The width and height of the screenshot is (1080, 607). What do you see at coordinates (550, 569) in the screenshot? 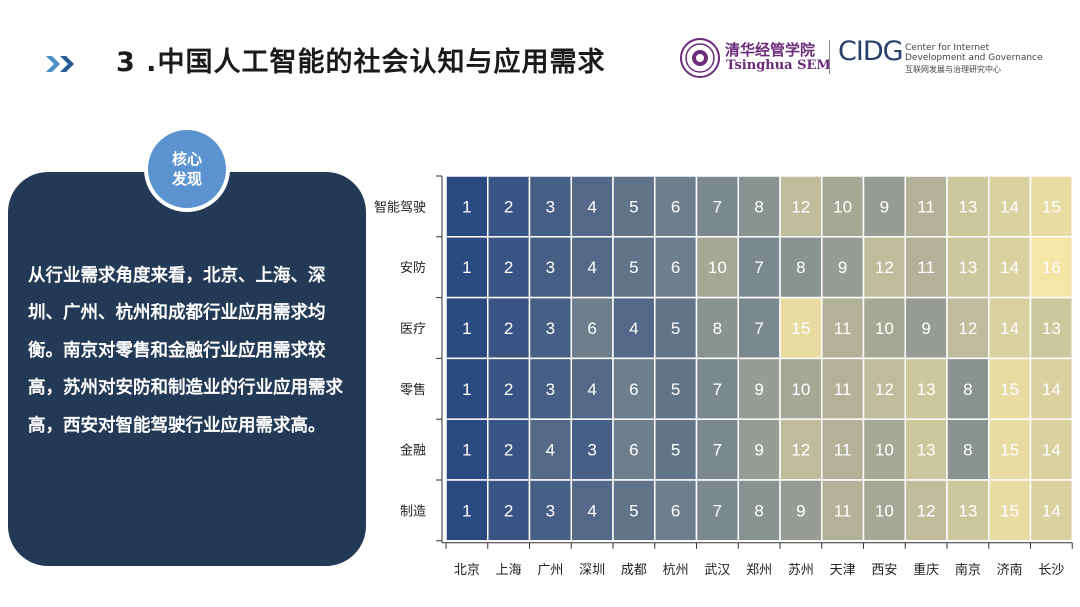
I see `x-tick-label: 广州` at bounding box center [550, 569].